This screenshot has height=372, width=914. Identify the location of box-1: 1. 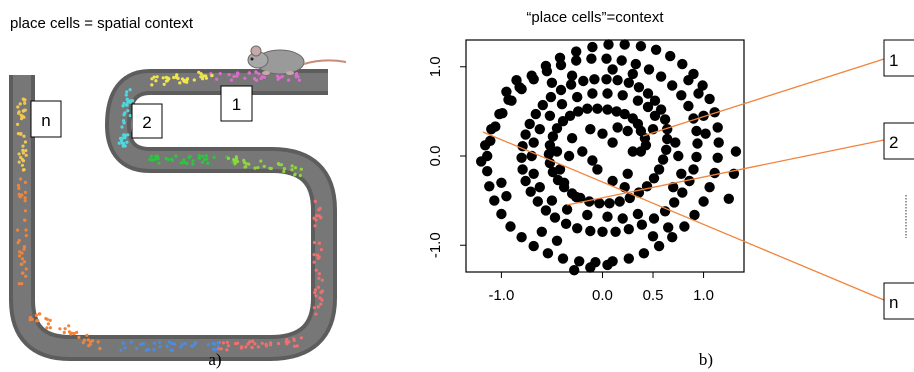
(236, 103).